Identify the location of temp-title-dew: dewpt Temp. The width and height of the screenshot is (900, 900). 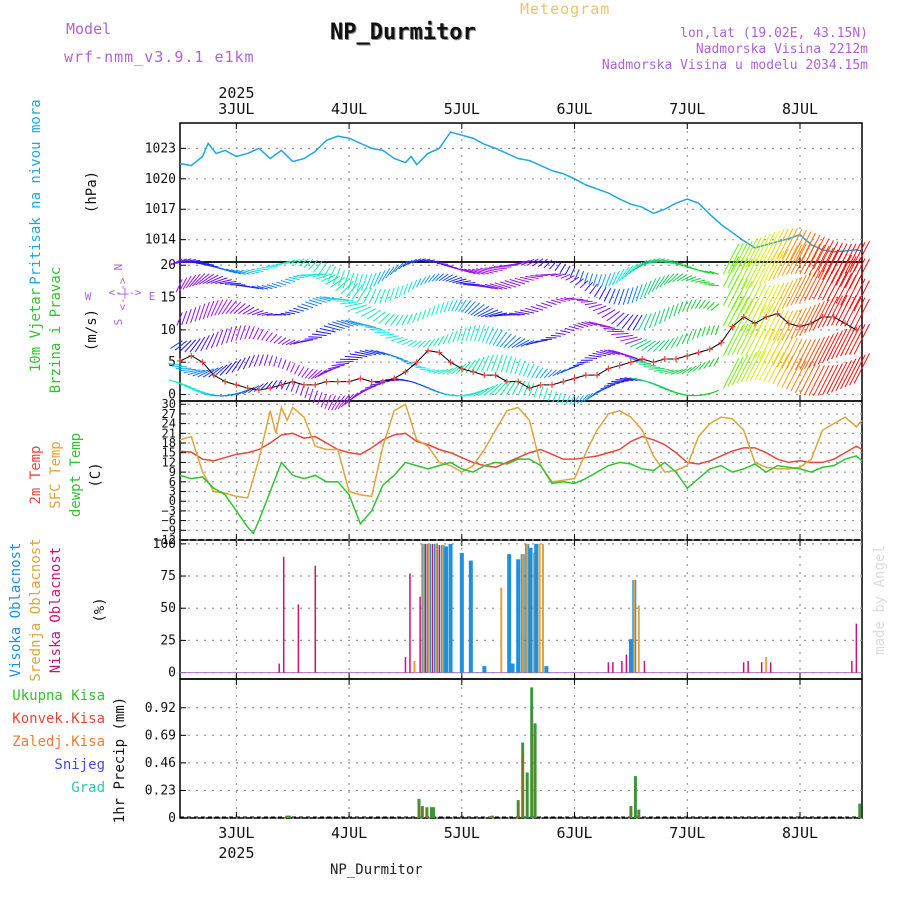
(76, 475).